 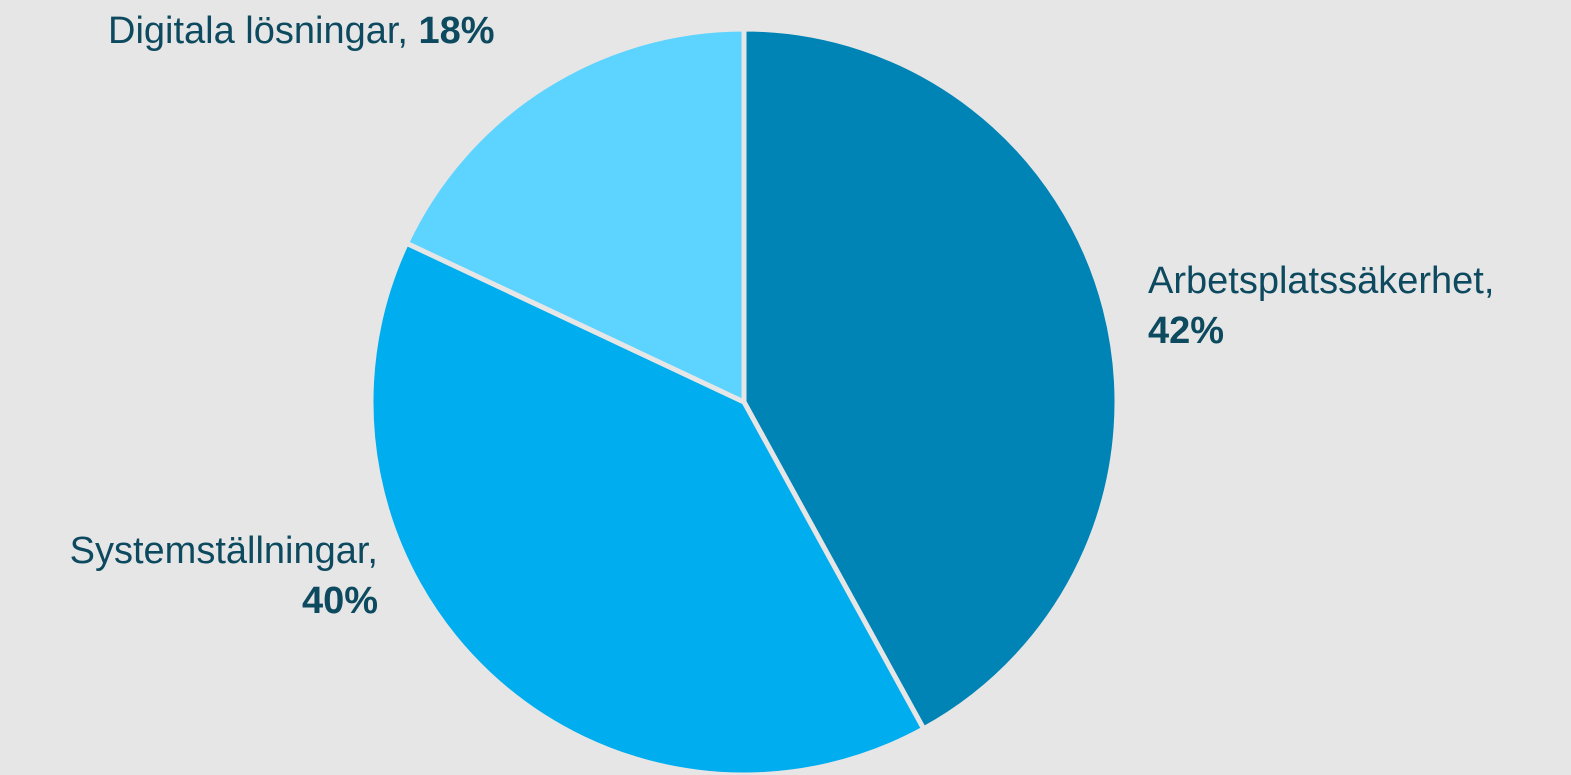 I want to click on data-label-value: 40%, so click(x=339, y=601).